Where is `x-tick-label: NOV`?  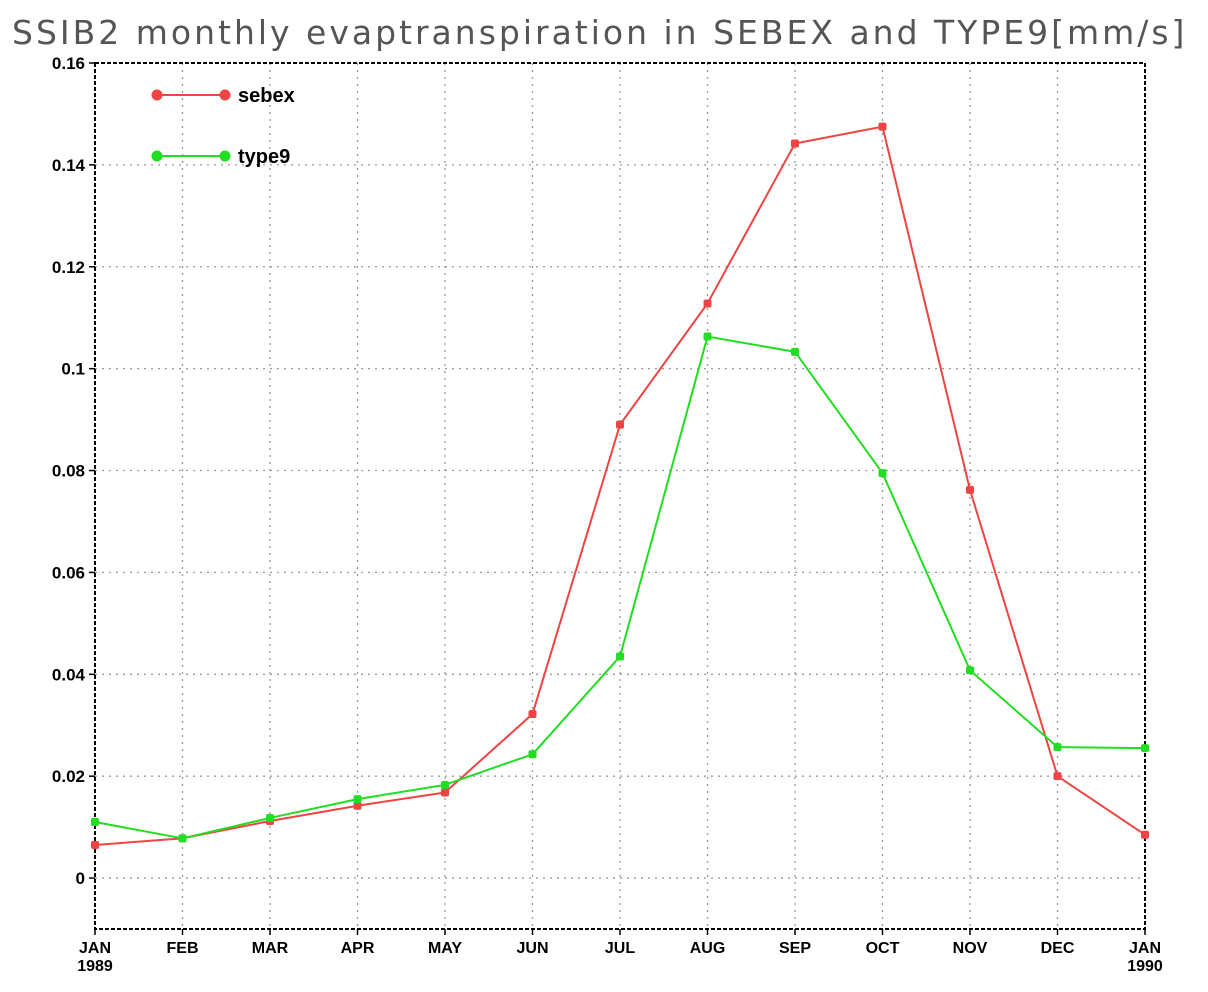 x-tick-label: NOV is located at coordinates (970, 948).